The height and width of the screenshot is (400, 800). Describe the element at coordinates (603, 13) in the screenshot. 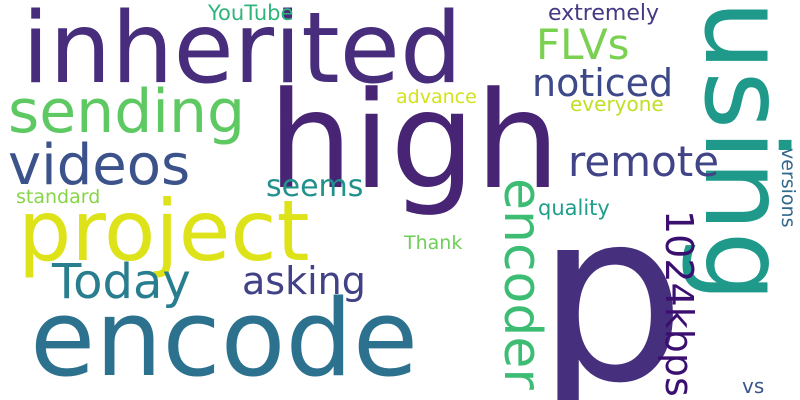

I see `word-extremely: extremely` at that location.